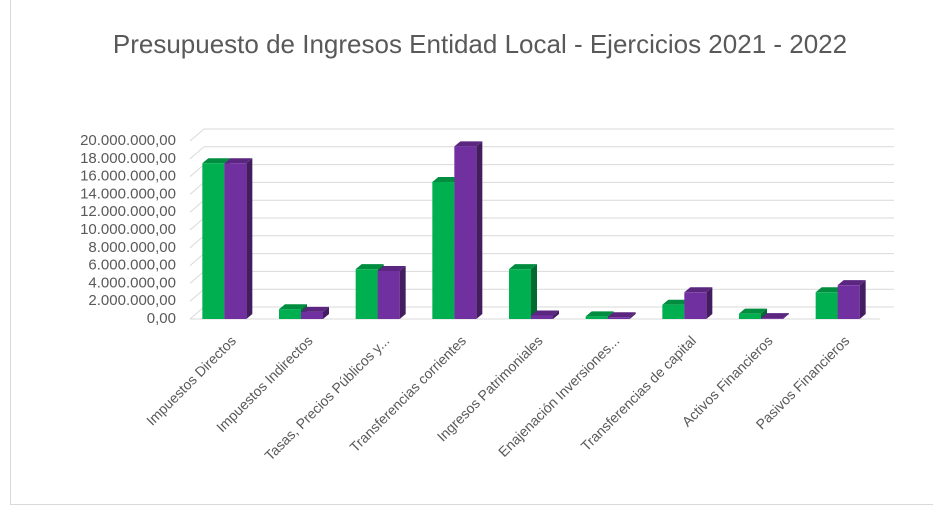  Describe the element at coordinates (128, 211) in the screenshot. I see `y-tick-label: 12.000.000,00` at that location.